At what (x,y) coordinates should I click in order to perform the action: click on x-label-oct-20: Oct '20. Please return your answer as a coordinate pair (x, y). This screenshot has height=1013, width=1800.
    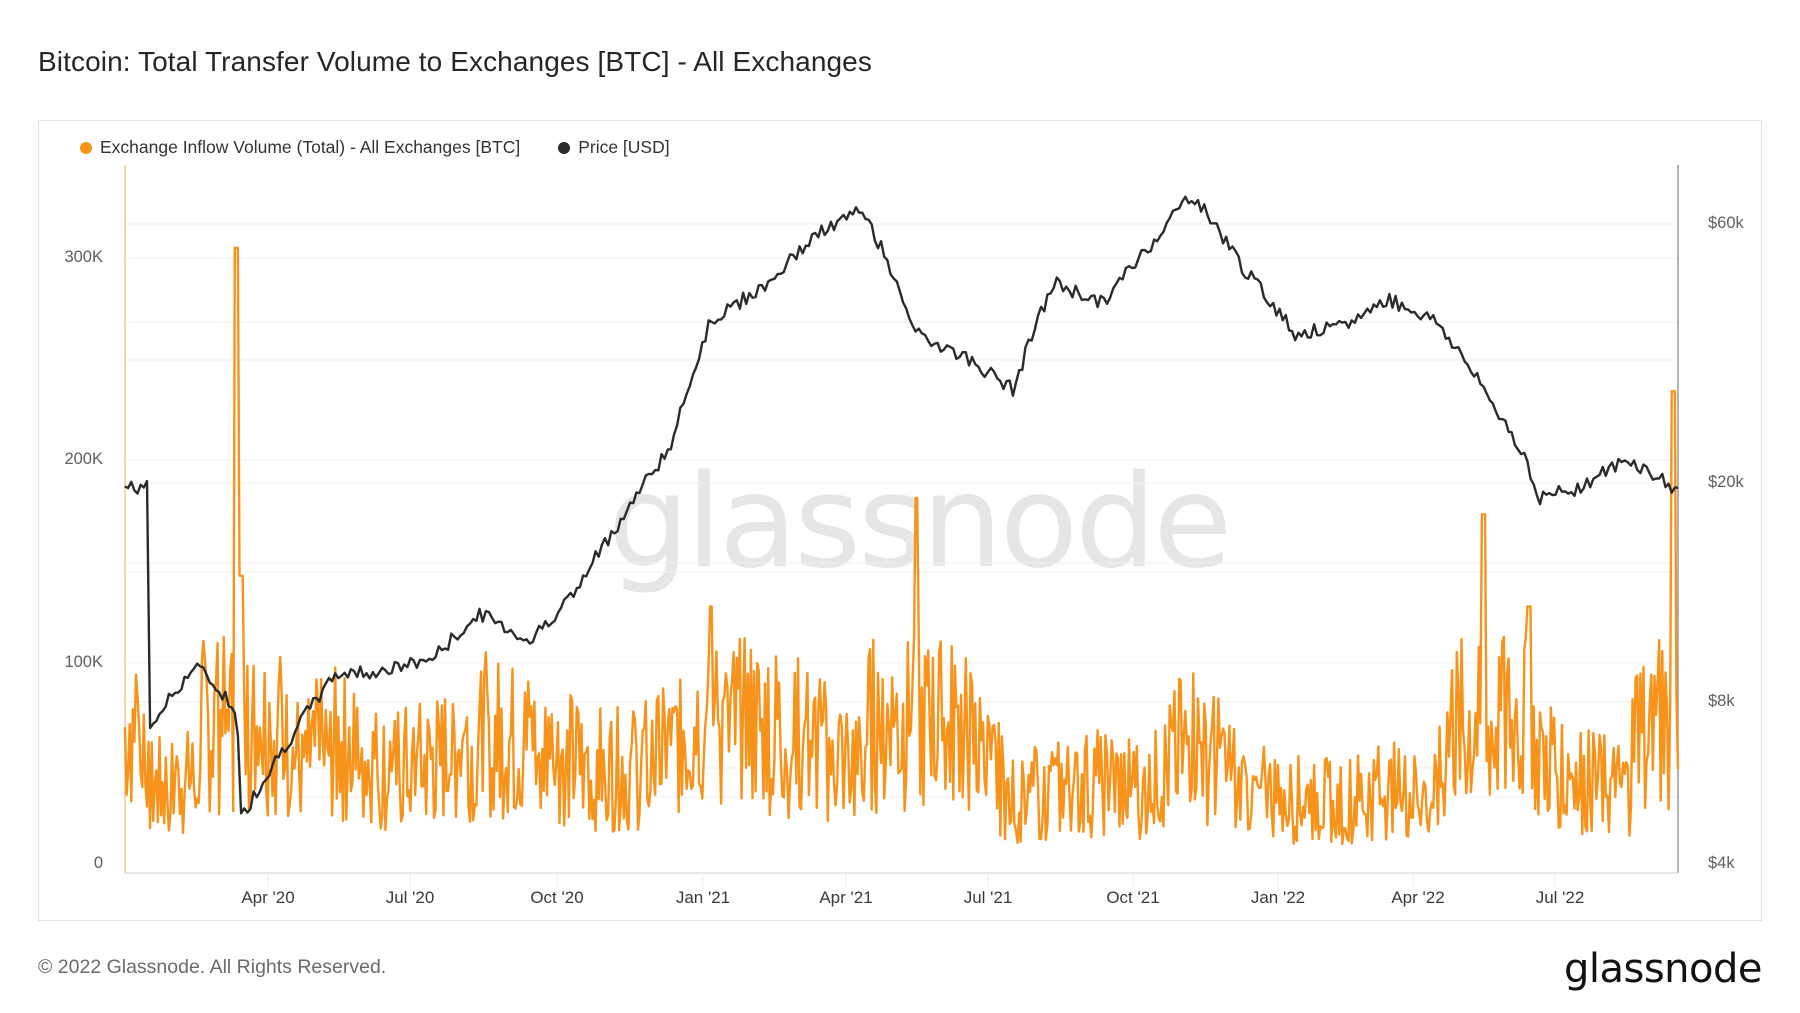
    Looking at the image, I should click on (557, 897).